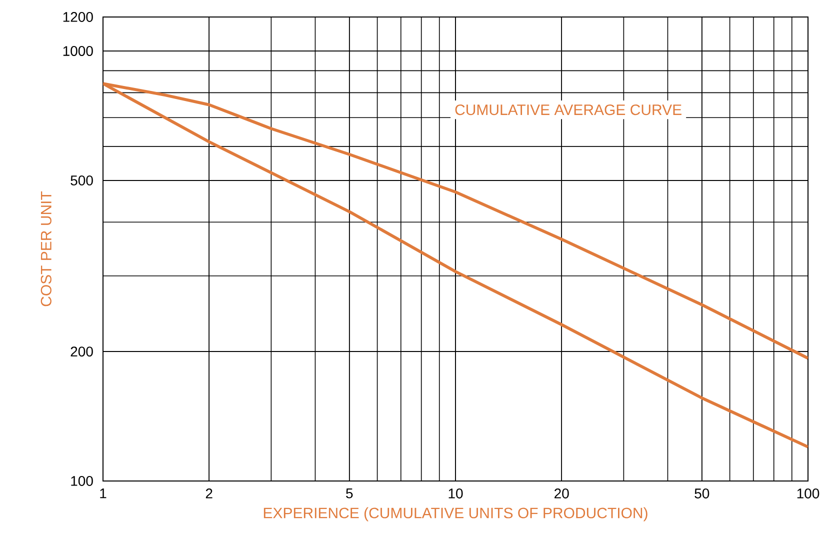 The image size is (830, 541). Describe the element at coordinates (81, 351) in the screenshot. I see `y-tick-label: 200` at that location.